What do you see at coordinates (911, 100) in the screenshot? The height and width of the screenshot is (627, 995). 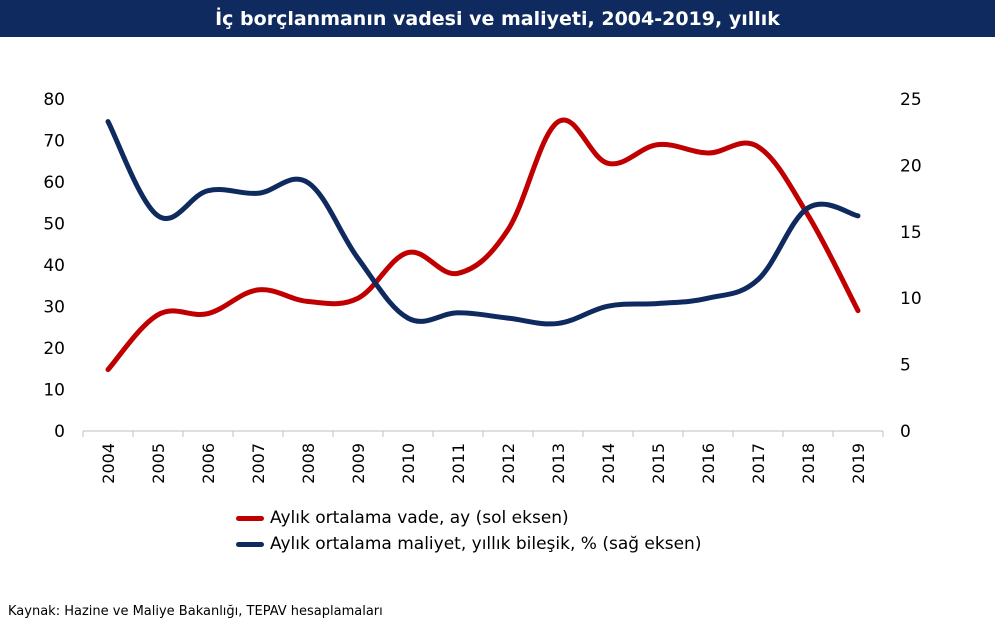 I see `right-tick-label: 25` at bounding box center [911, 100].